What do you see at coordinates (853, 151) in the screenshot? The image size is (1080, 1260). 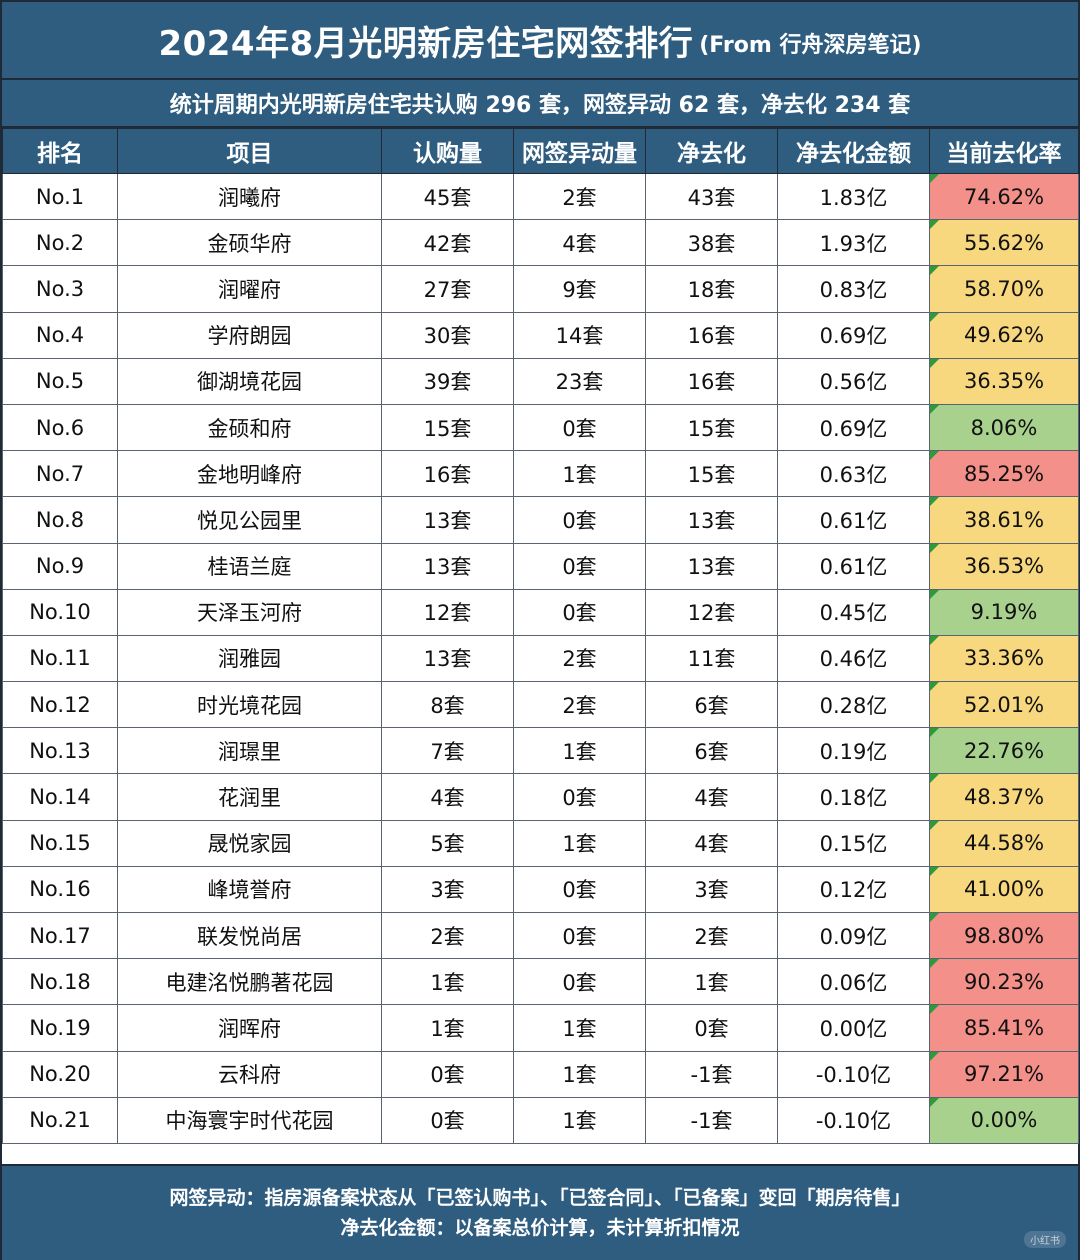 I see `col-header-amount: 净去化金额` at bounding box center [853, 151].